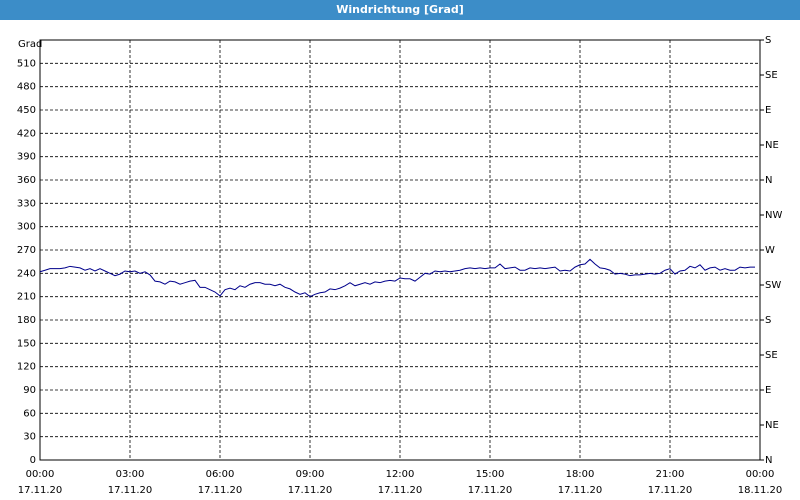 This screenshot has height=500, width=800. Describe the element at coordinates (310, 474) in the screenshot. I see `x-tick-label: 09:00` at that location.